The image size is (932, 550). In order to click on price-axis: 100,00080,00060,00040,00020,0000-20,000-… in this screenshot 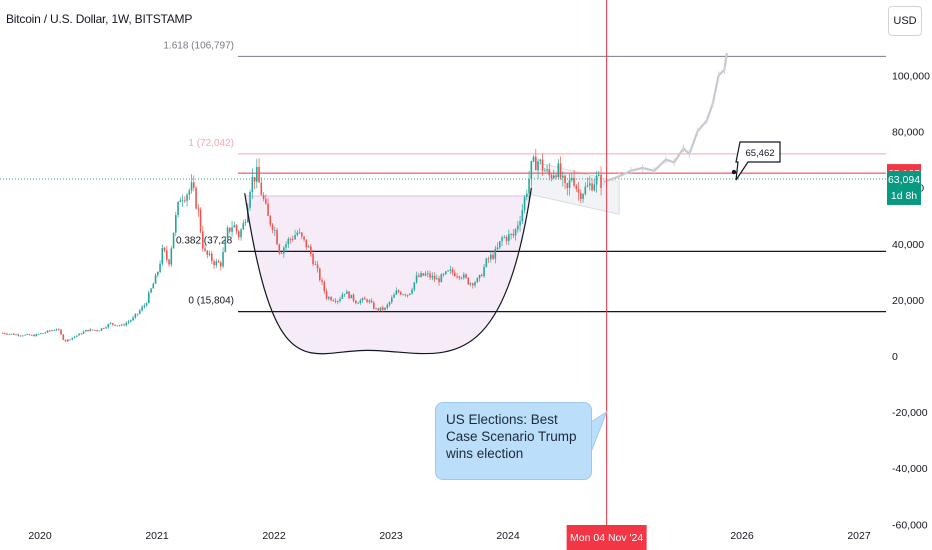, I will do `click(908, 282)`.